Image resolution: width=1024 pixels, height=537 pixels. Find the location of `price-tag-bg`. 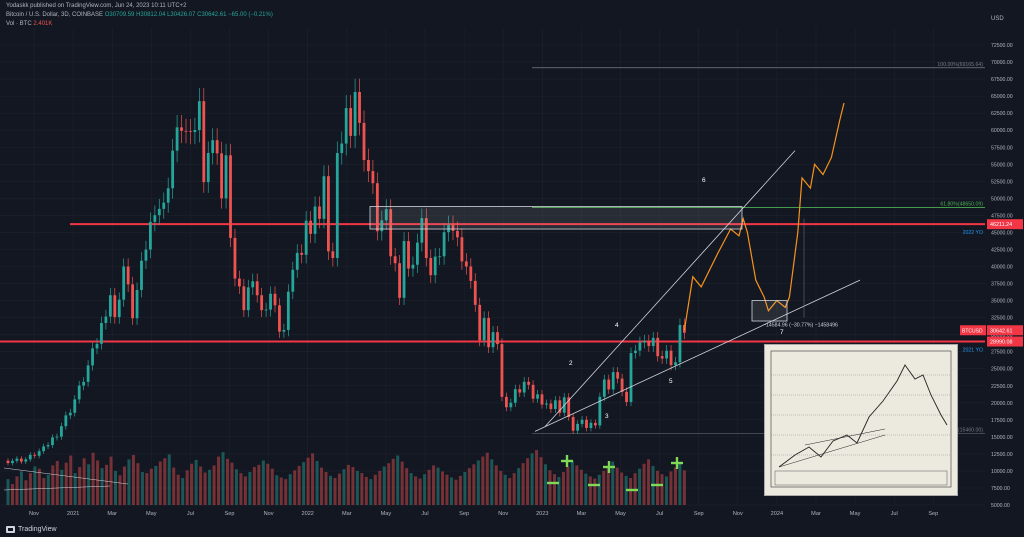

price-tag-bg is located at coordinates (1005, 330).